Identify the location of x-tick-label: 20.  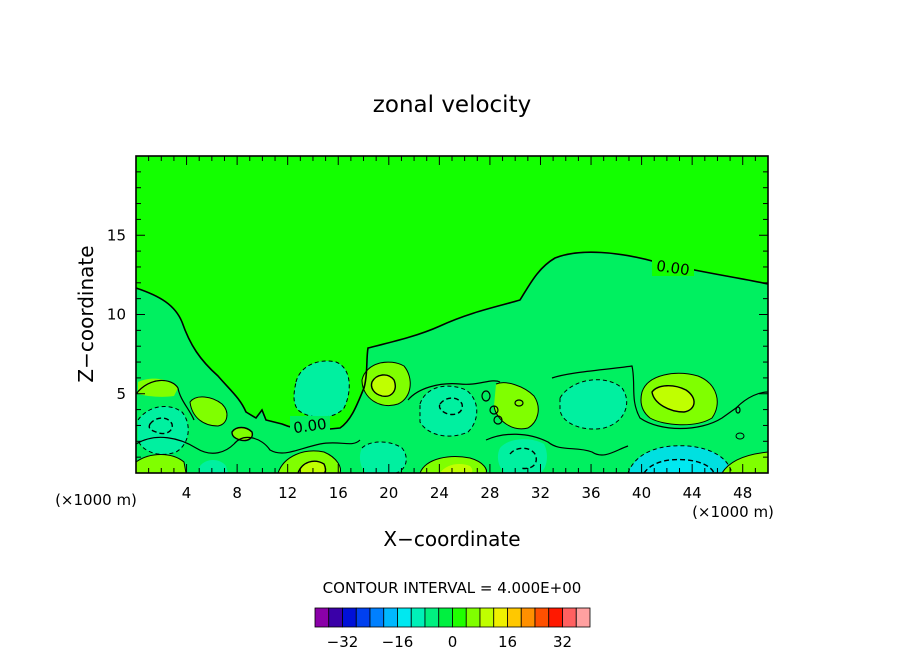
(388, 493).